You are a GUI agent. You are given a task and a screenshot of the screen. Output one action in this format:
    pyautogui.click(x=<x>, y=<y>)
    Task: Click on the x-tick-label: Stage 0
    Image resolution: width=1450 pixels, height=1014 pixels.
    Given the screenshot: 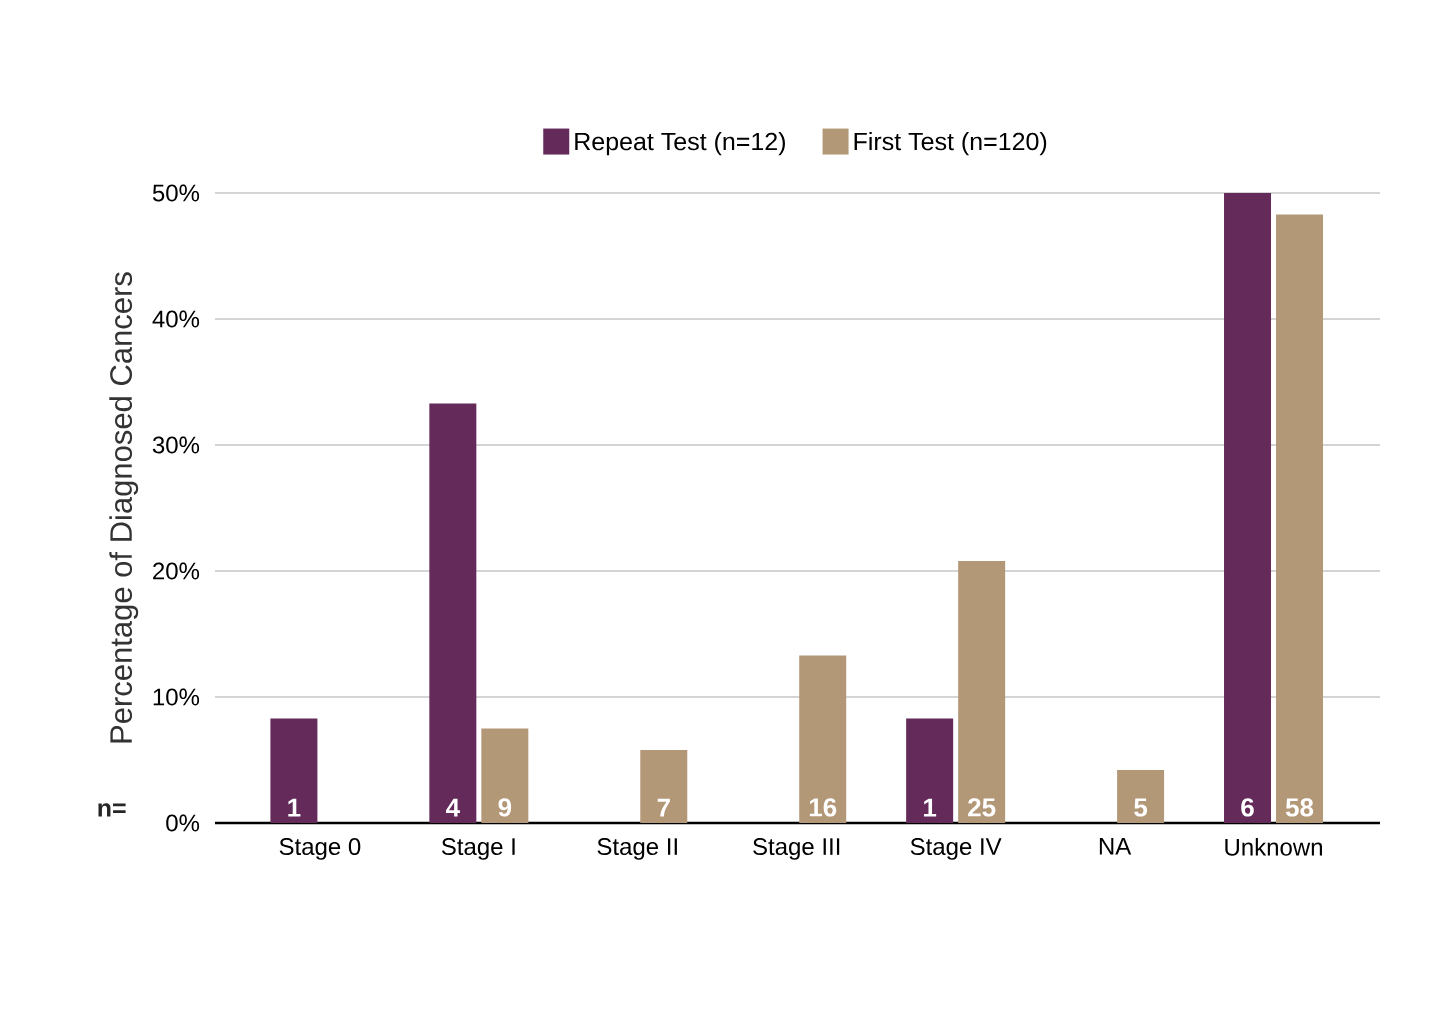 What is the action you would take?
    pyautogui.click(x=320, y=849)
    